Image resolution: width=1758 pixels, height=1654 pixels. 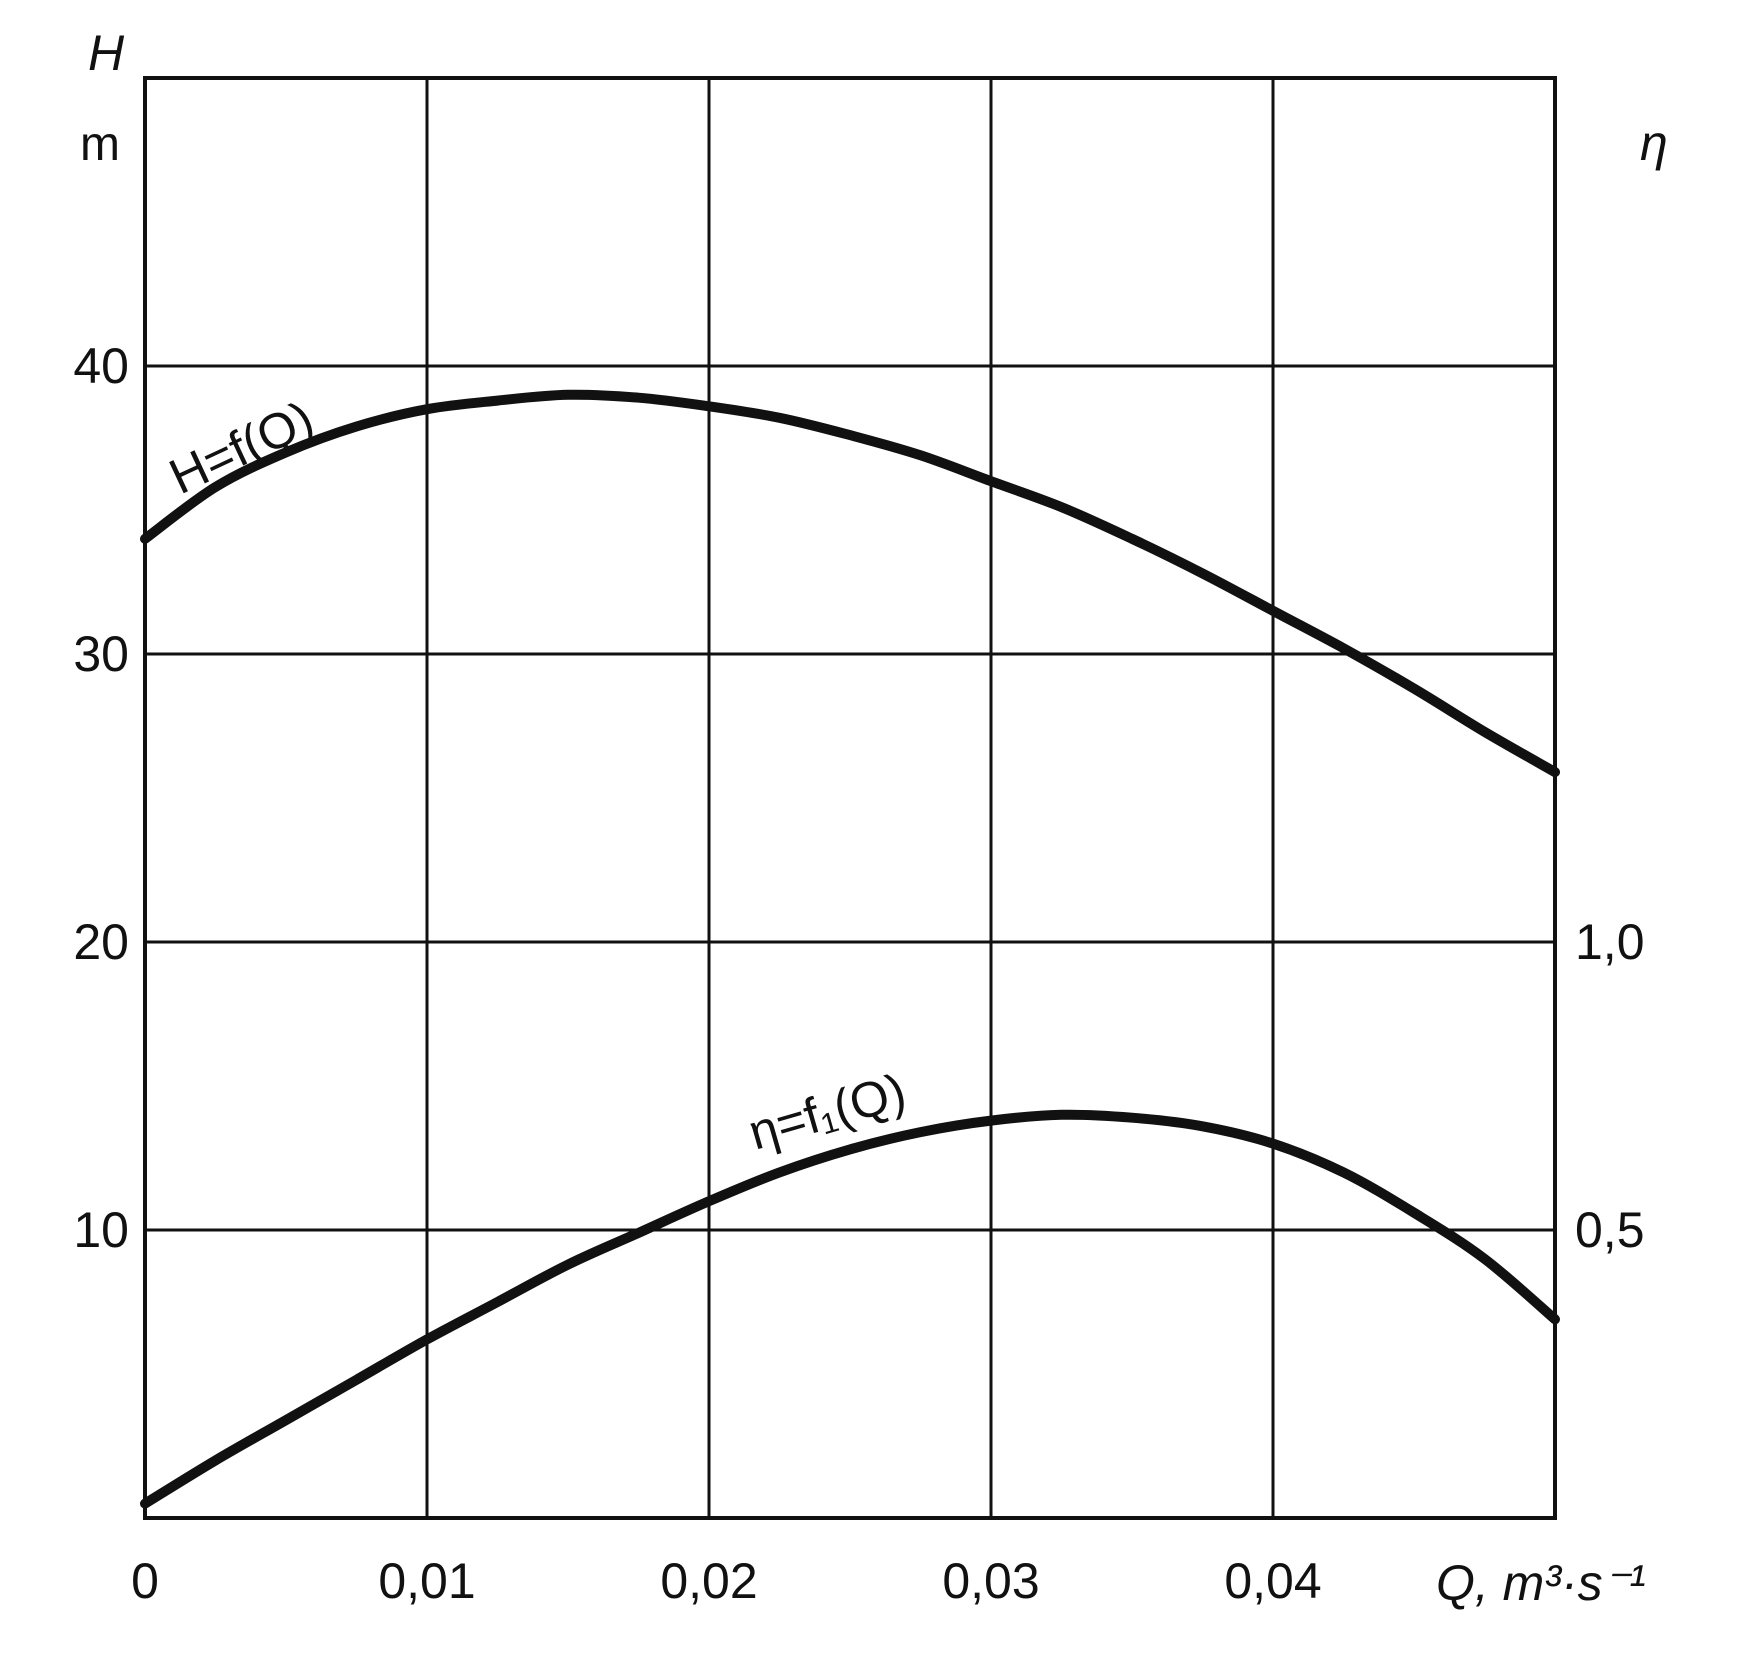 I want to click on y-left-axis-title: H, so click(x=106, y=53).